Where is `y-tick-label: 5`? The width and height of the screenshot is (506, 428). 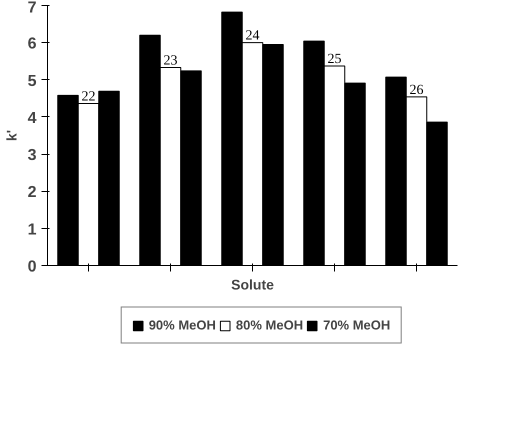
y-tick-label: 5 is located at coordinates (32, 81).